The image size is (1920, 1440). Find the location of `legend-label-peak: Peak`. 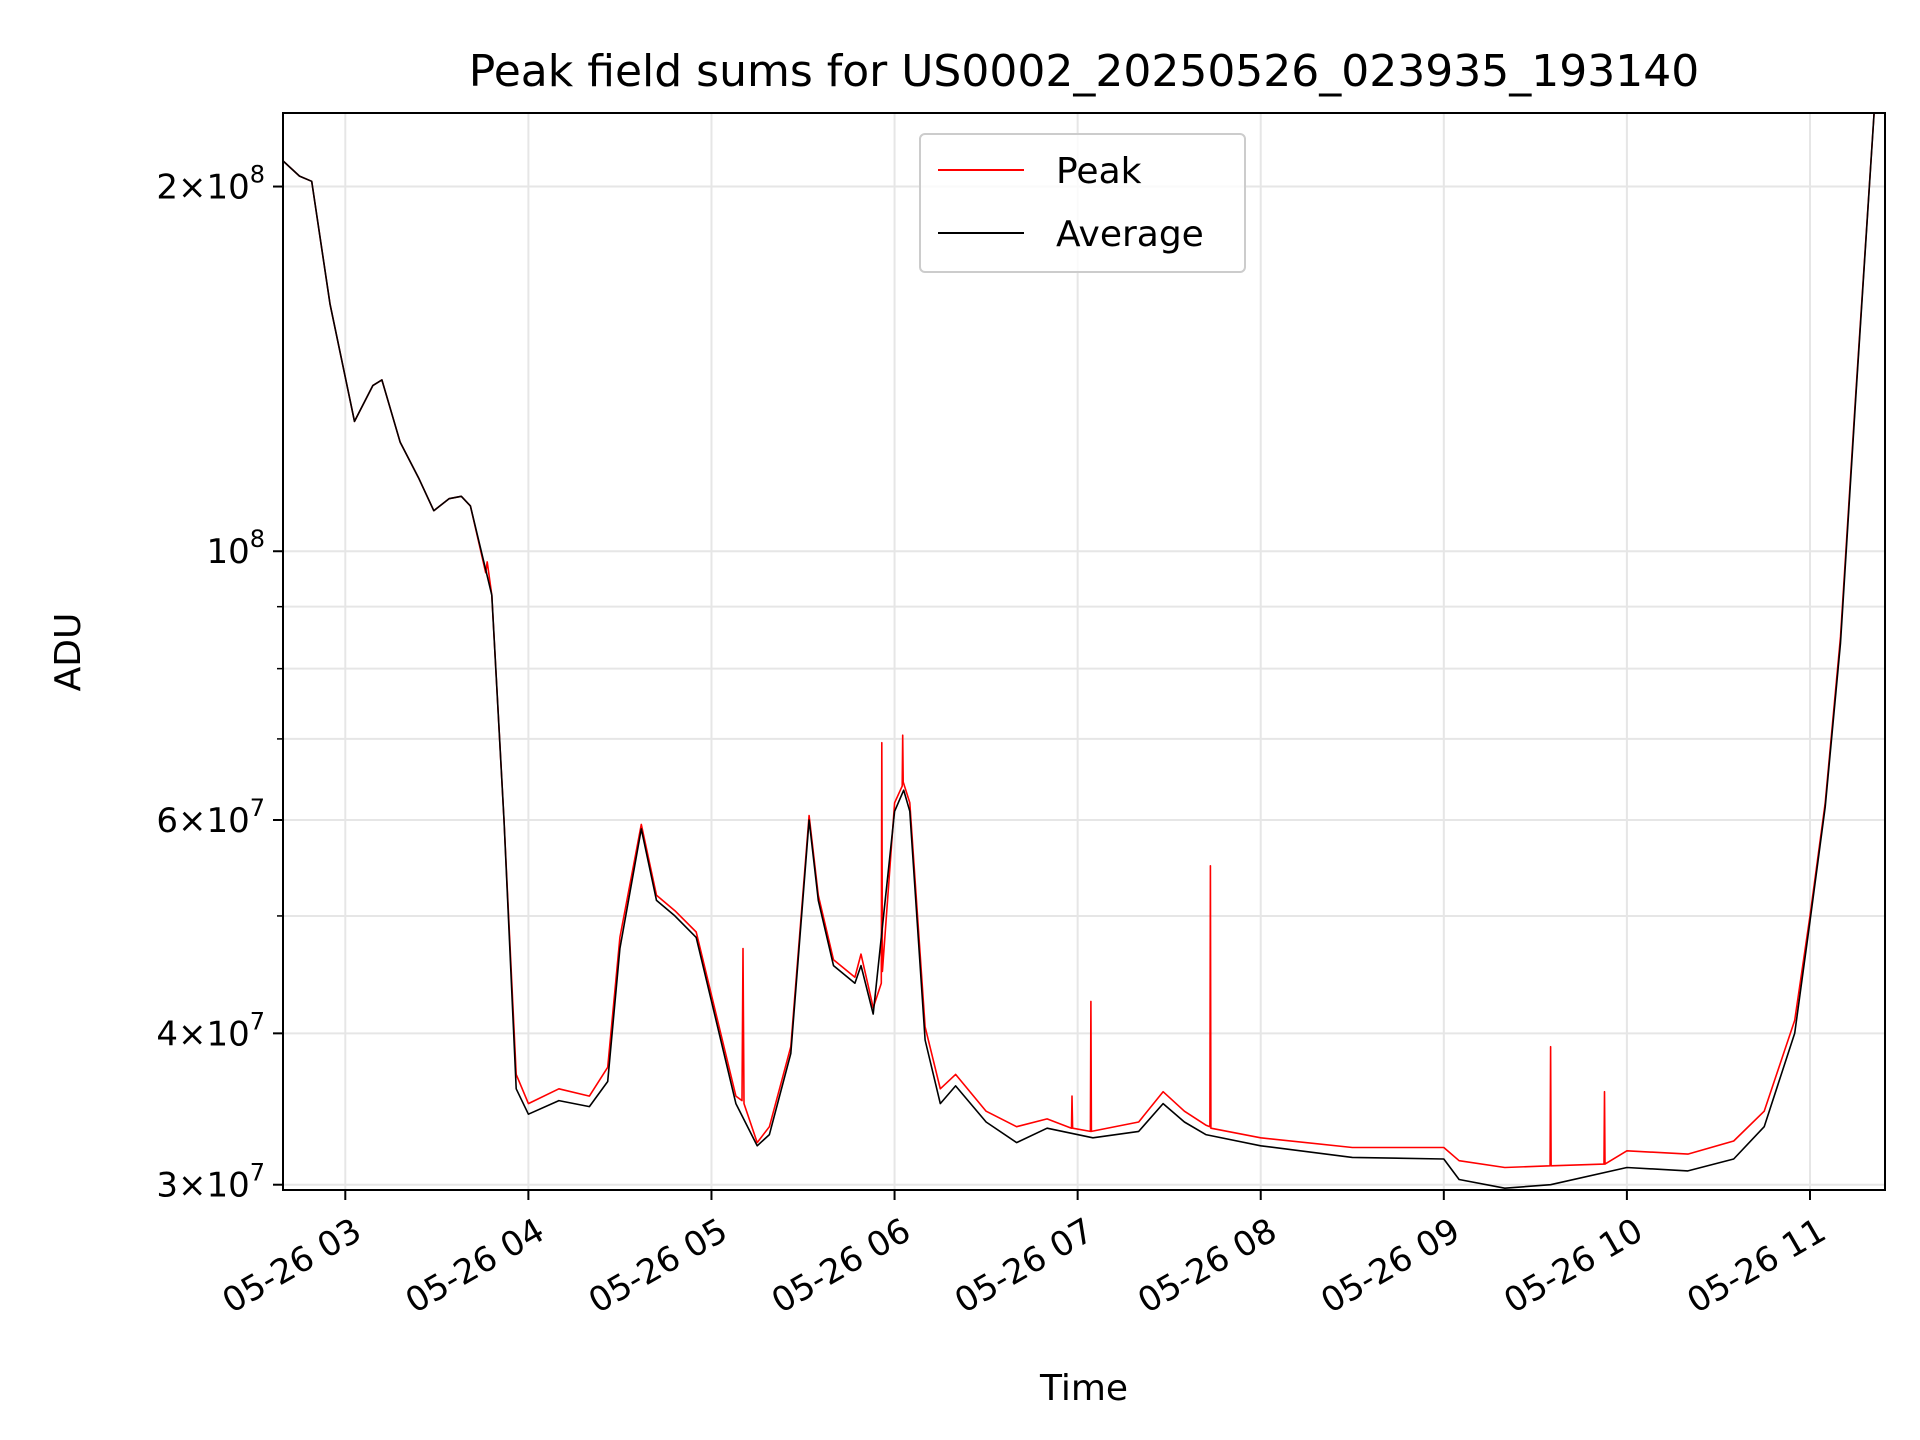

legend-label-peak: Peak is located at coordinates (1099, 171).